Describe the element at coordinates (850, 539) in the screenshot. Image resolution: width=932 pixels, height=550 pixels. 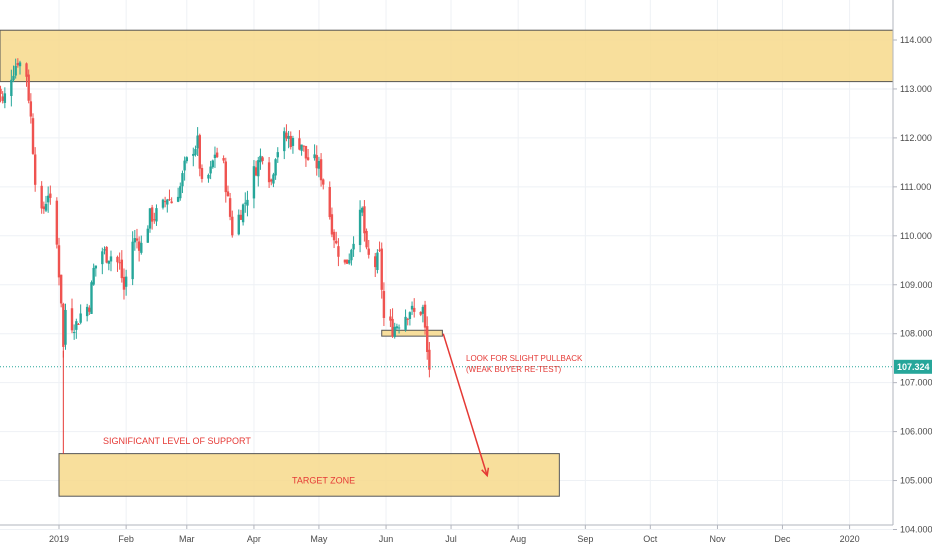
I see `x-tick-label: 2020` at that location.